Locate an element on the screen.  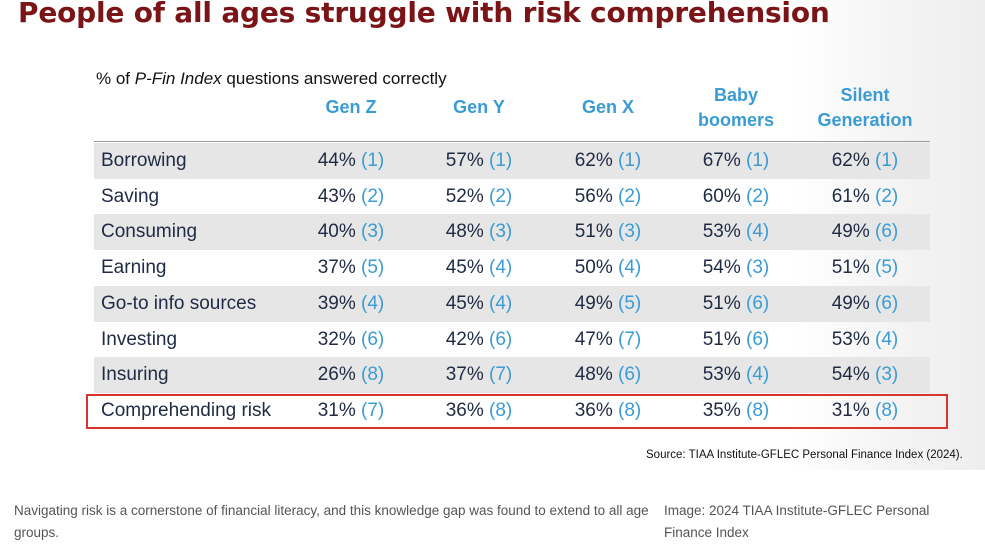
table-cell: 37% (5) is located at coordinates (351, 268).